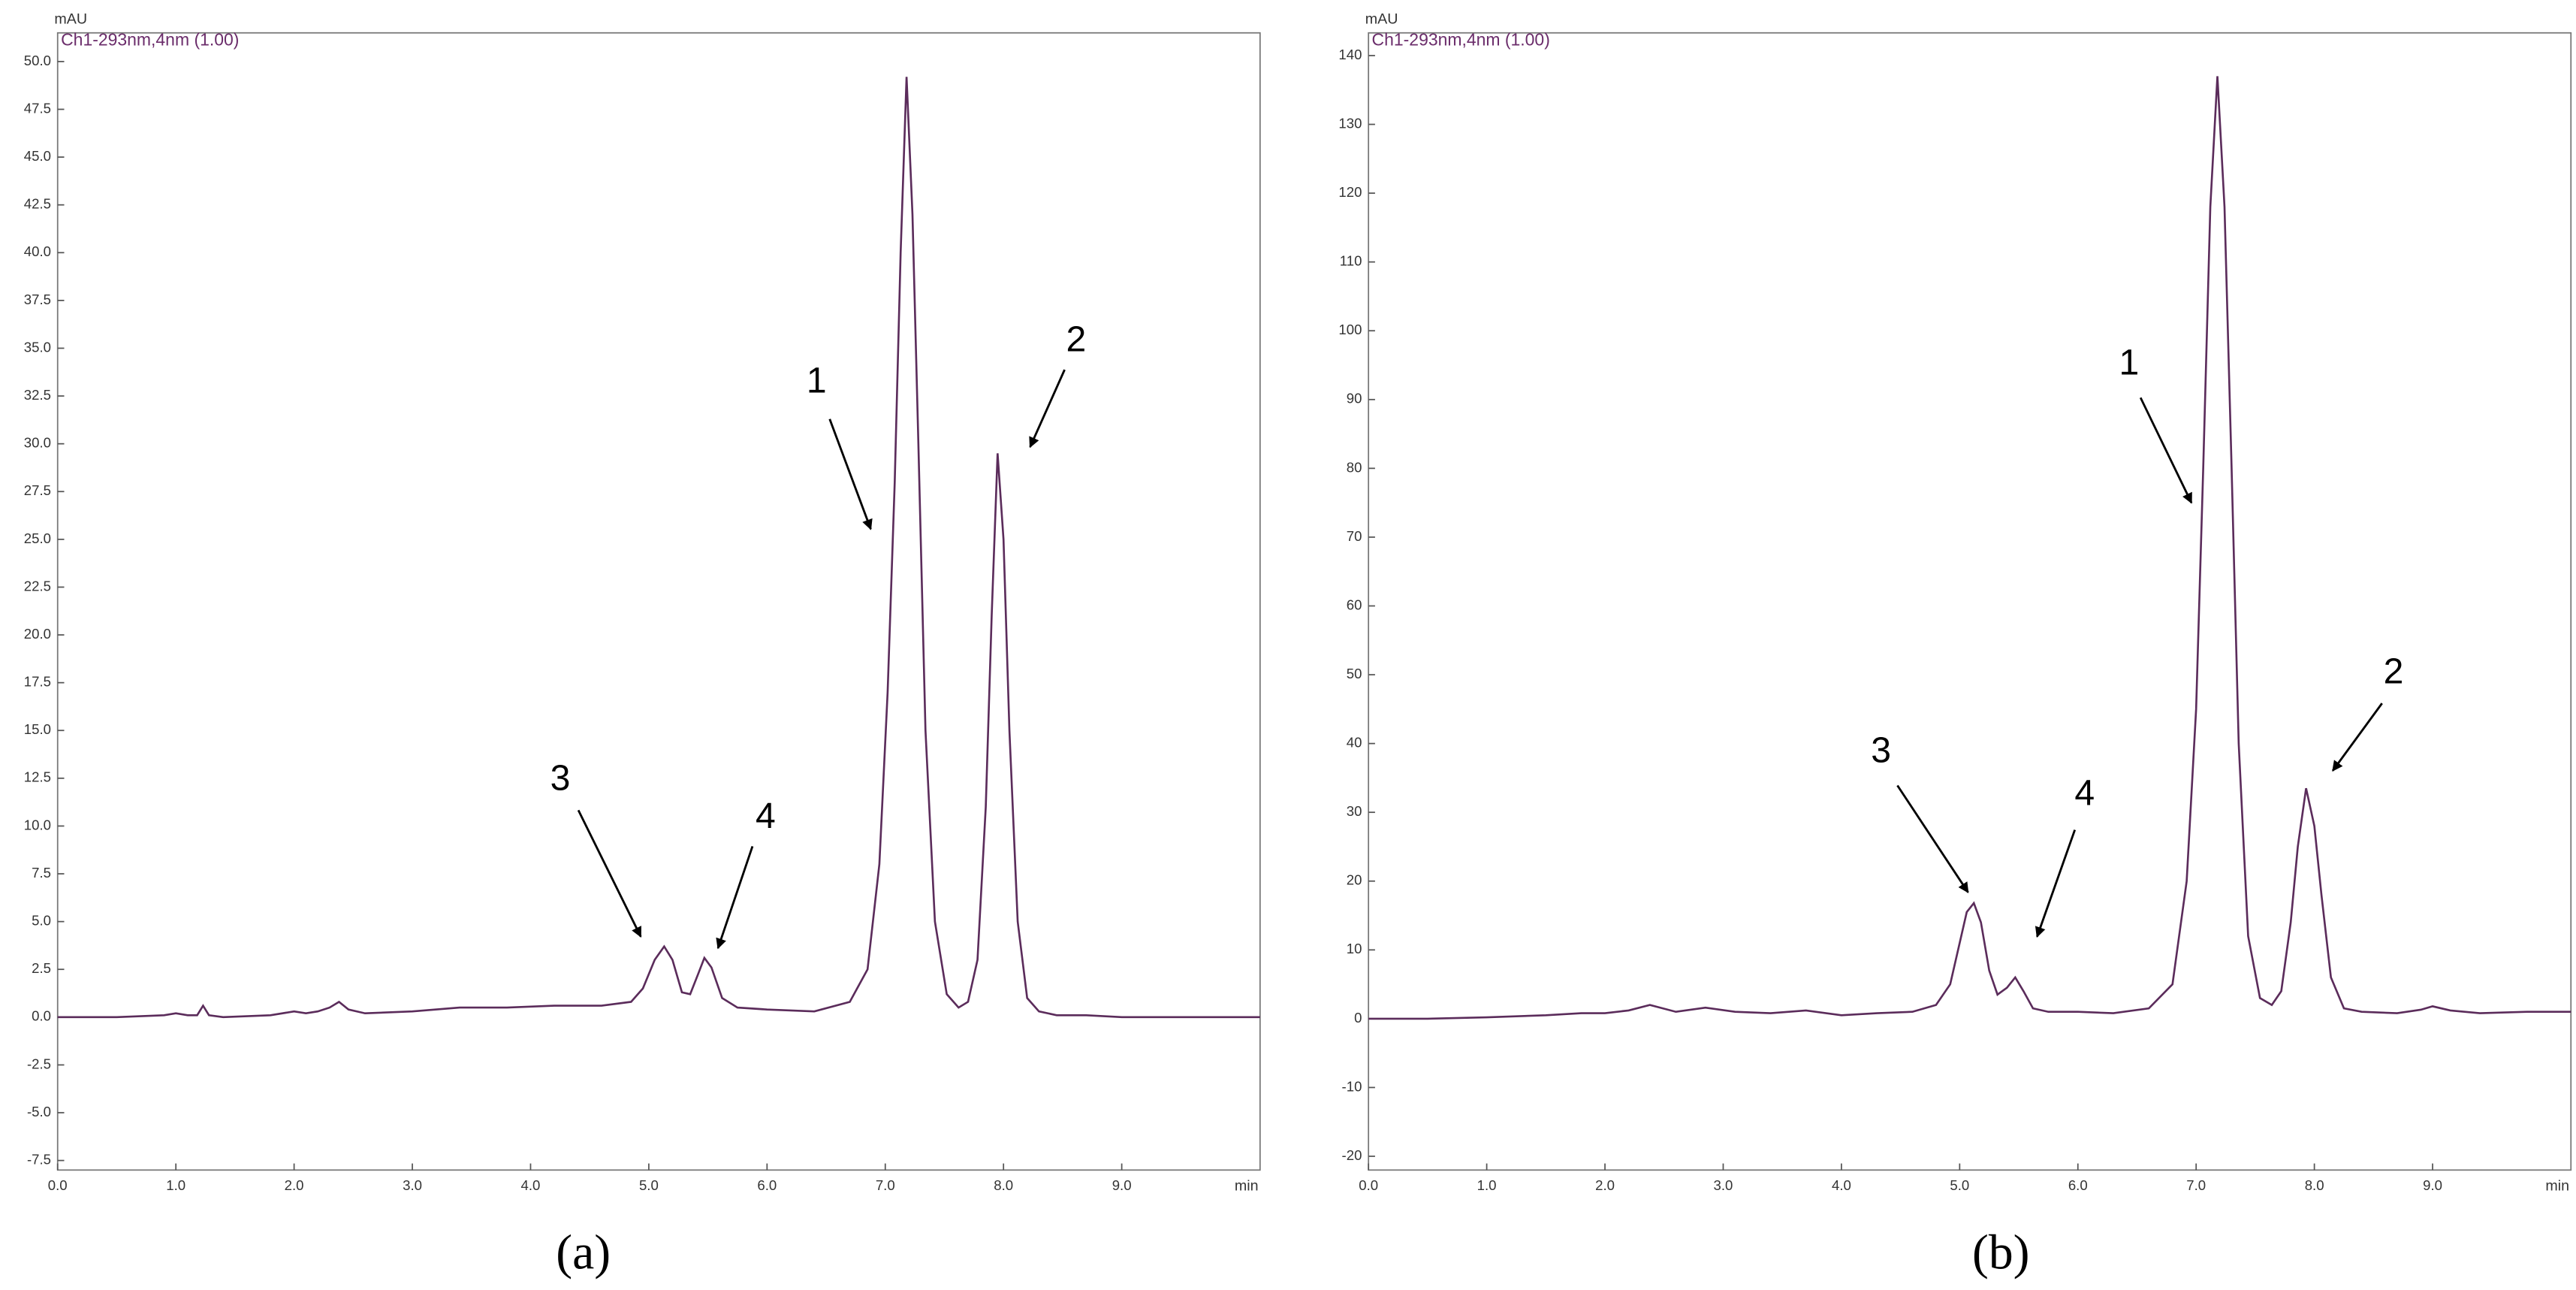 The height and width of the screenshot is (1290, 2576). Describe the element at coordinates (37, 490) in the screenshot. I see `y-tick-label: 27.5` at that location.